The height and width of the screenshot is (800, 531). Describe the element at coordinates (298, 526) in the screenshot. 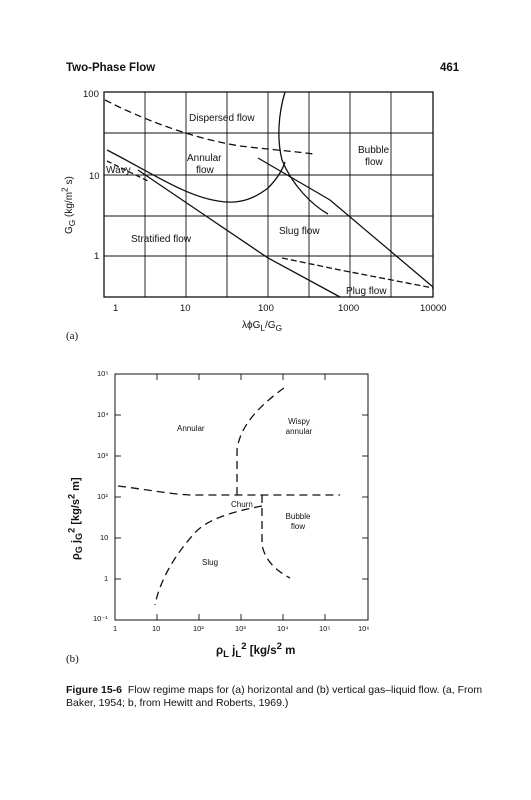

I see `fig-b-region-bubble-2: flow` at that location.